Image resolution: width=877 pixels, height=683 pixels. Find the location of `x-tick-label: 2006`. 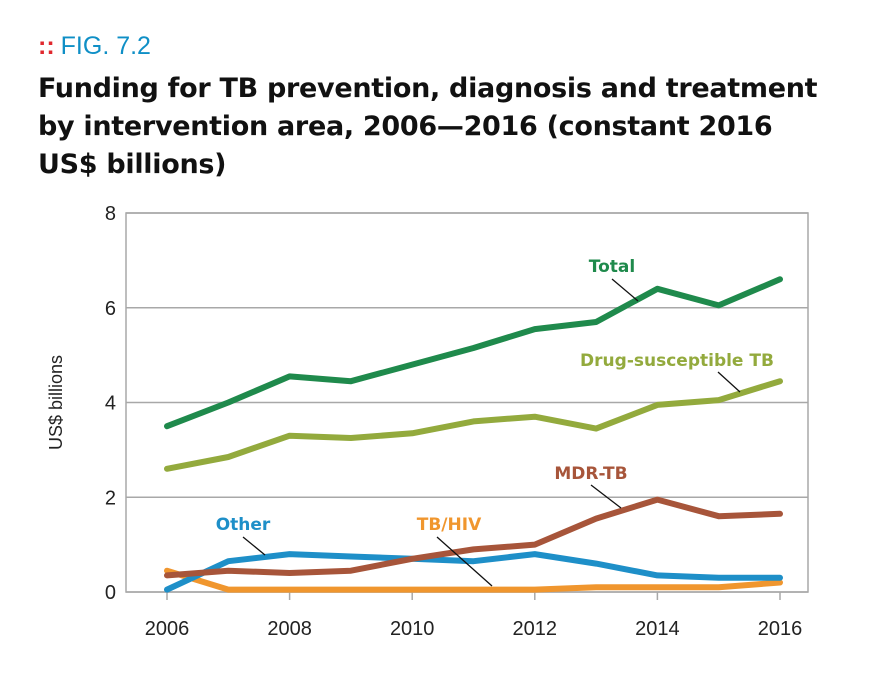

x-tick-label: 2006 is located at coordinates (167, 629).